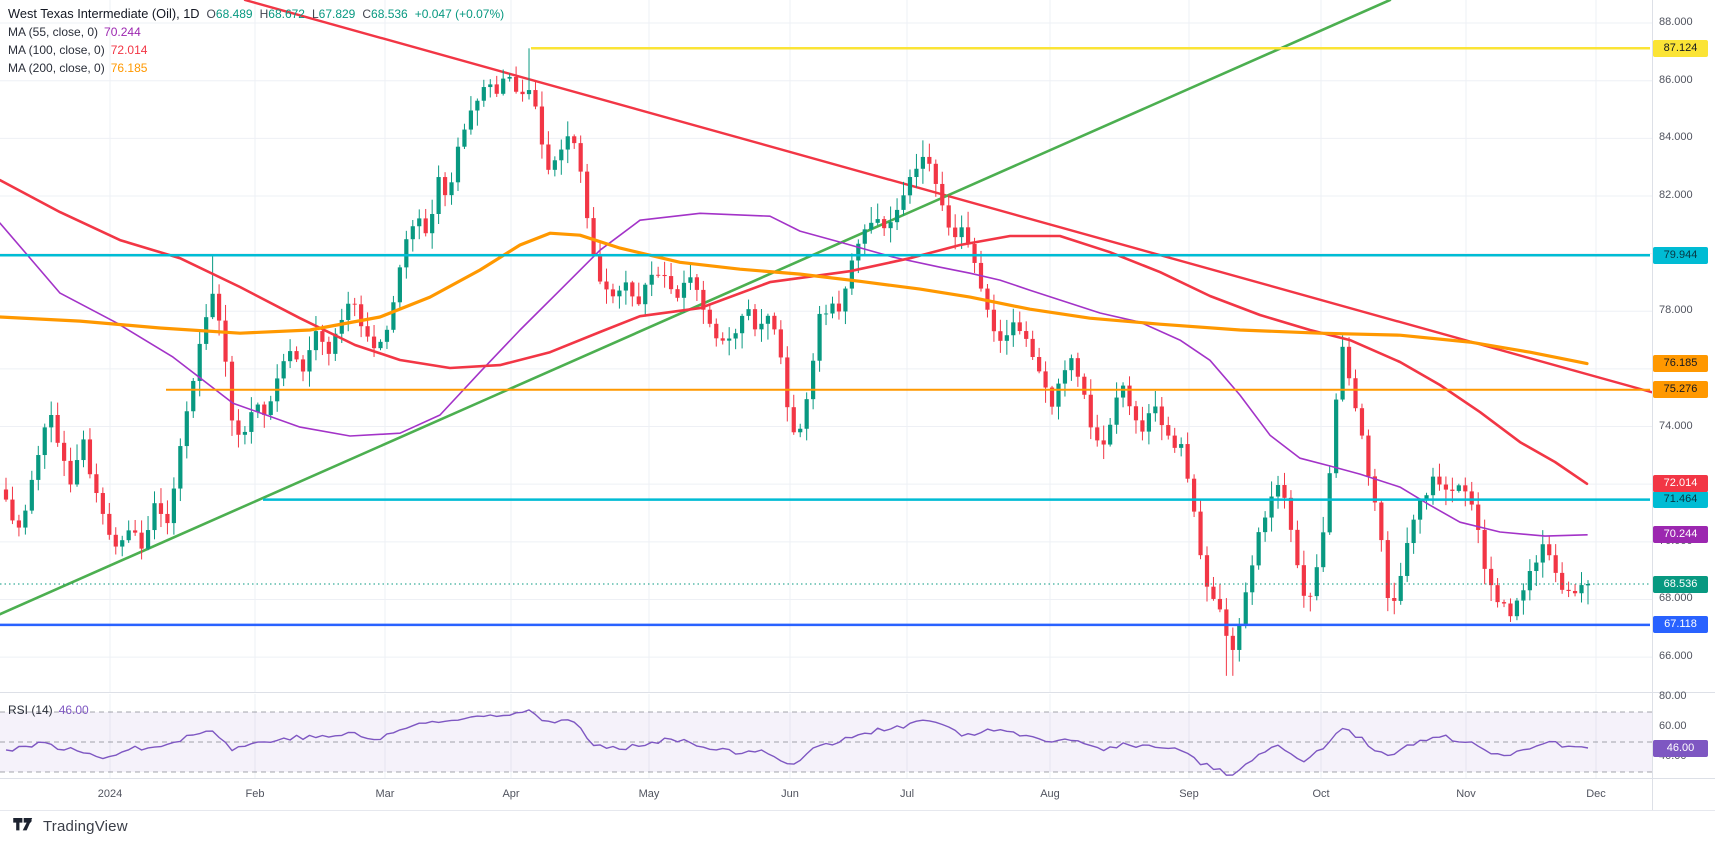 This screenshot has width=1715, height=848. Describe the element at coordinates (1680, 584) in the screenshot. I see `last-price-label: 68.536` at that location.